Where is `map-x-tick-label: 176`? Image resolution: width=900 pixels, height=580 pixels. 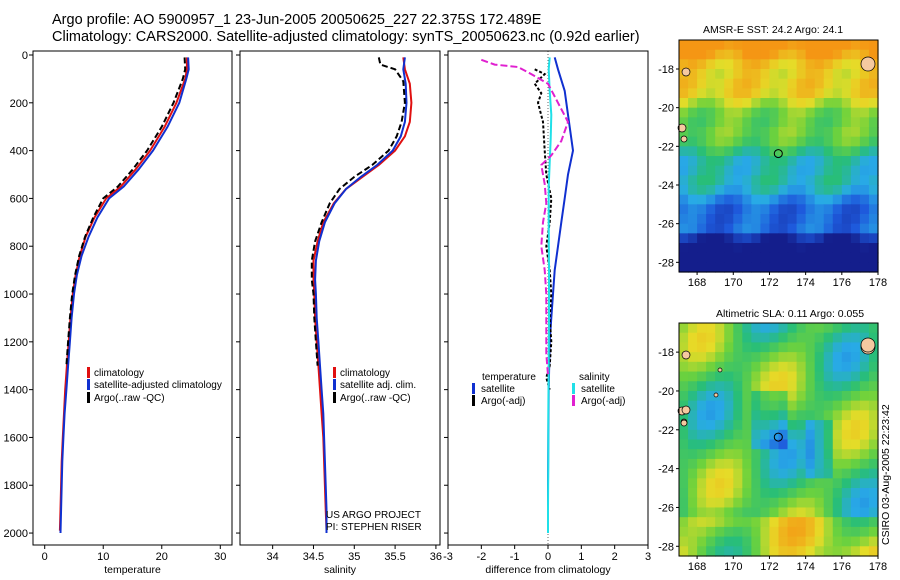
map-x-tick-label: 176 is located at coordinates (842, 567).